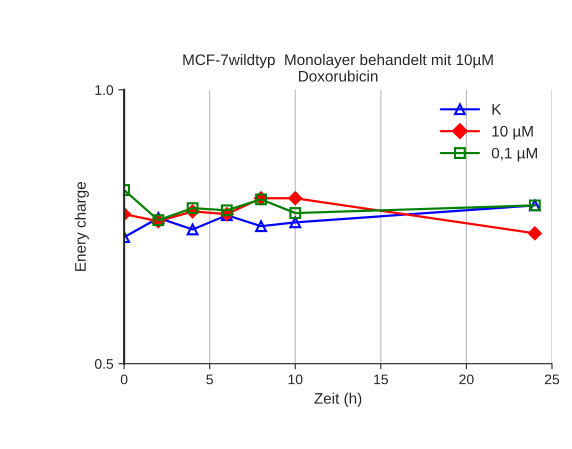  What do you see at coordinates (209, 379) in the screenshot?
I see `x-tick-label: 5` at bounding box center [209, 379].